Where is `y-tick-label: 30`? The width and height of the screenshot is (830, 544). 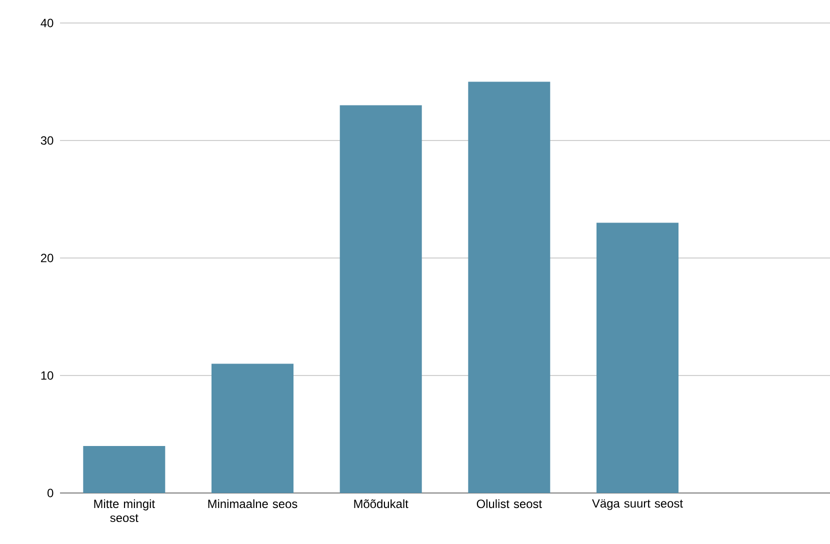 y-tick-label: 30 is located at coordinates (47, 140).